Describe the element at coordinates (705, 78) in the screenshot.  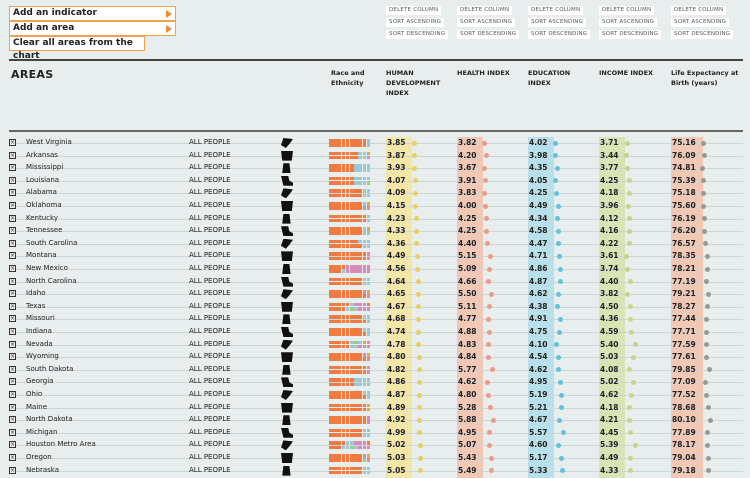
I see `column-heading-life-expectancy: Life Expectancy at Birth (years)` at that location.